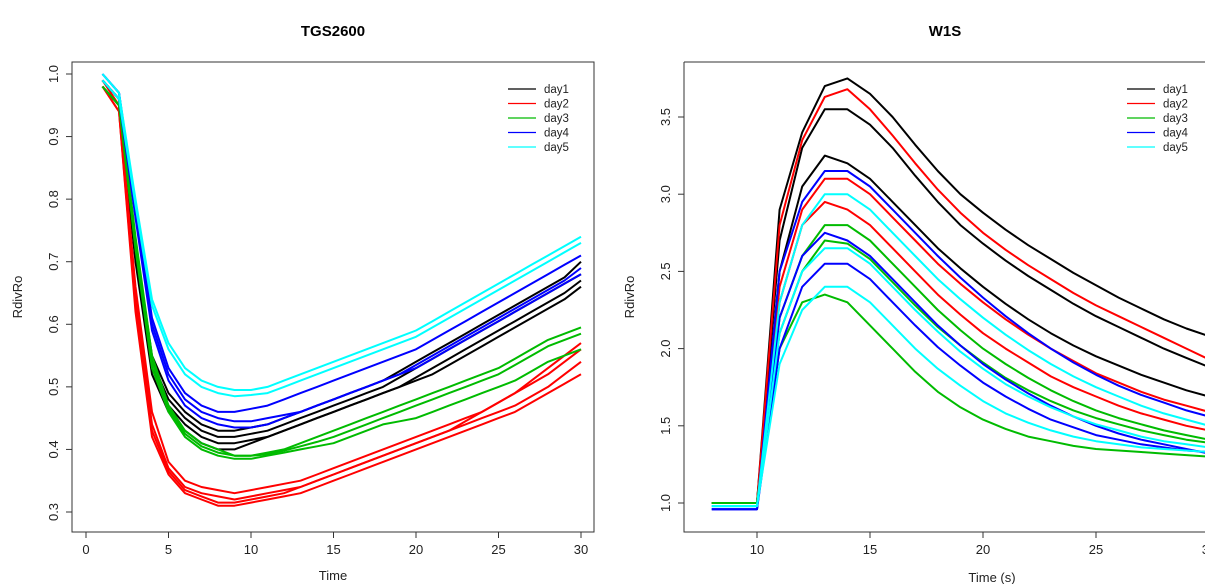 Image resolution: width=1205 pixels, height=584 pixels. Describe the element at coordinates (53, 387) in the screenshot. I see `y-tick-label: 0.5` at that location.